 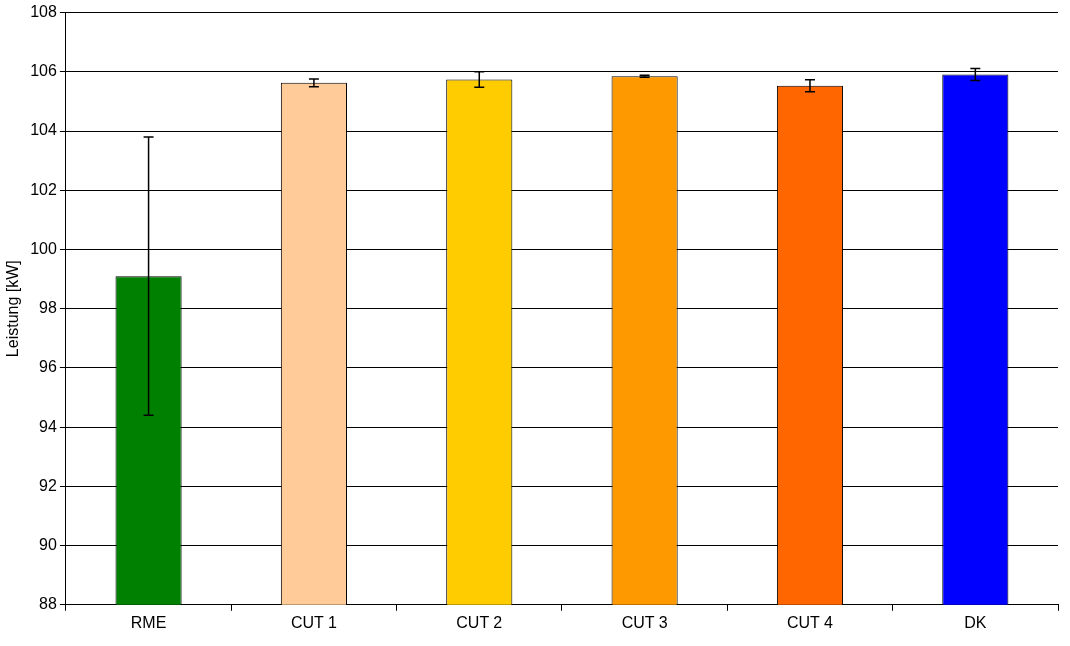 What do you see at coordinates (43, 12) in the screenshot?
I see `y-tick-label: 108` at bounding box center [43, 12].